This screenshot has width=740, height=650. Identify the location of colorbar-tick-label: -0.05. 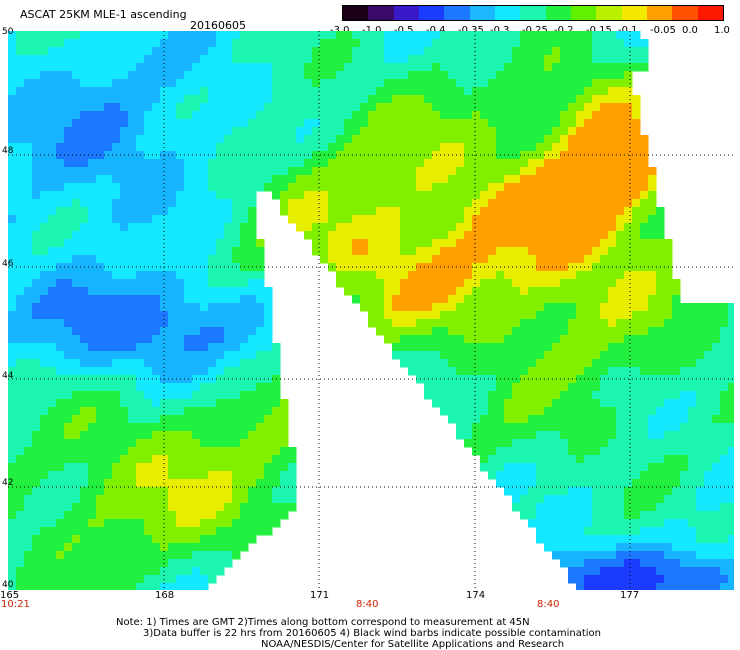
(663, 30).